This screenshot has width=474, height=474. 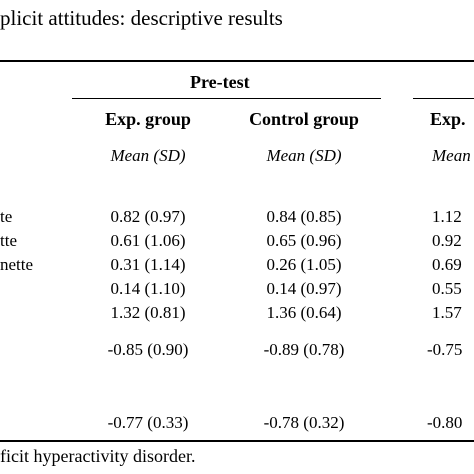 I want to click on pre-test-header: Pre-test, so click(x=220, y=82).